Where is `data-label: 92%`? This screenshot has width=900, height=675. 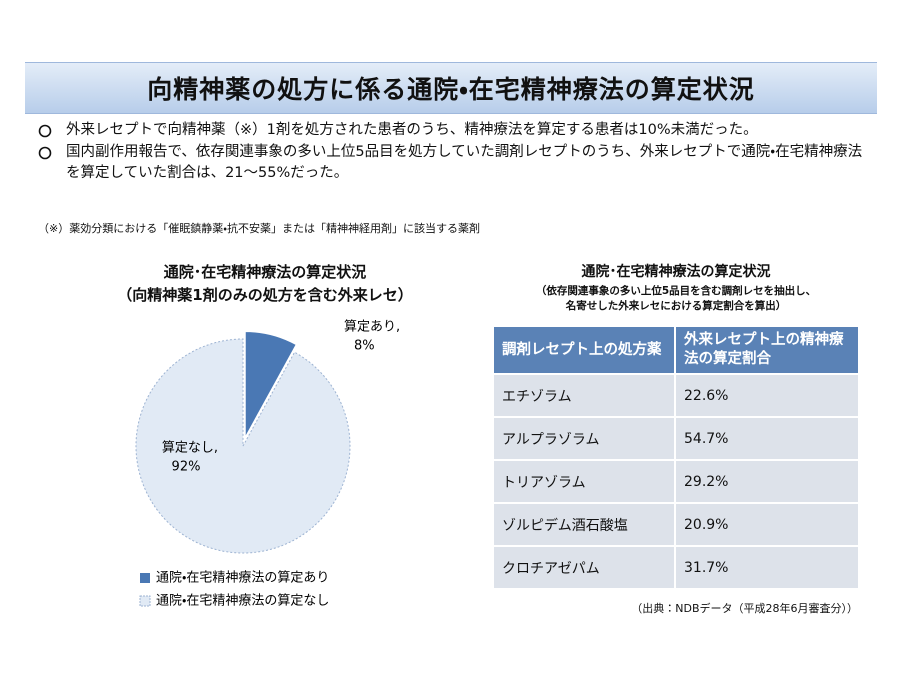
data-label: 92% is located at coordinates (186, 467).